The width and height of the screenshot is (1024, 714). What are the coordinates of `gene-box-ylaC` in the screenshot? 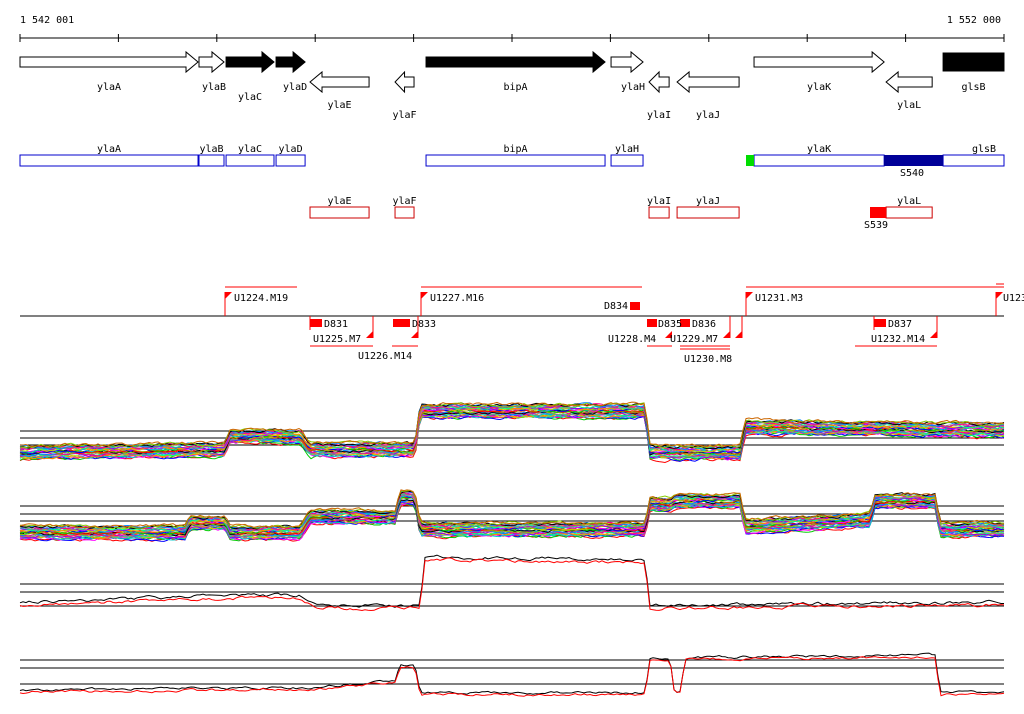 It's located at (250, 160).